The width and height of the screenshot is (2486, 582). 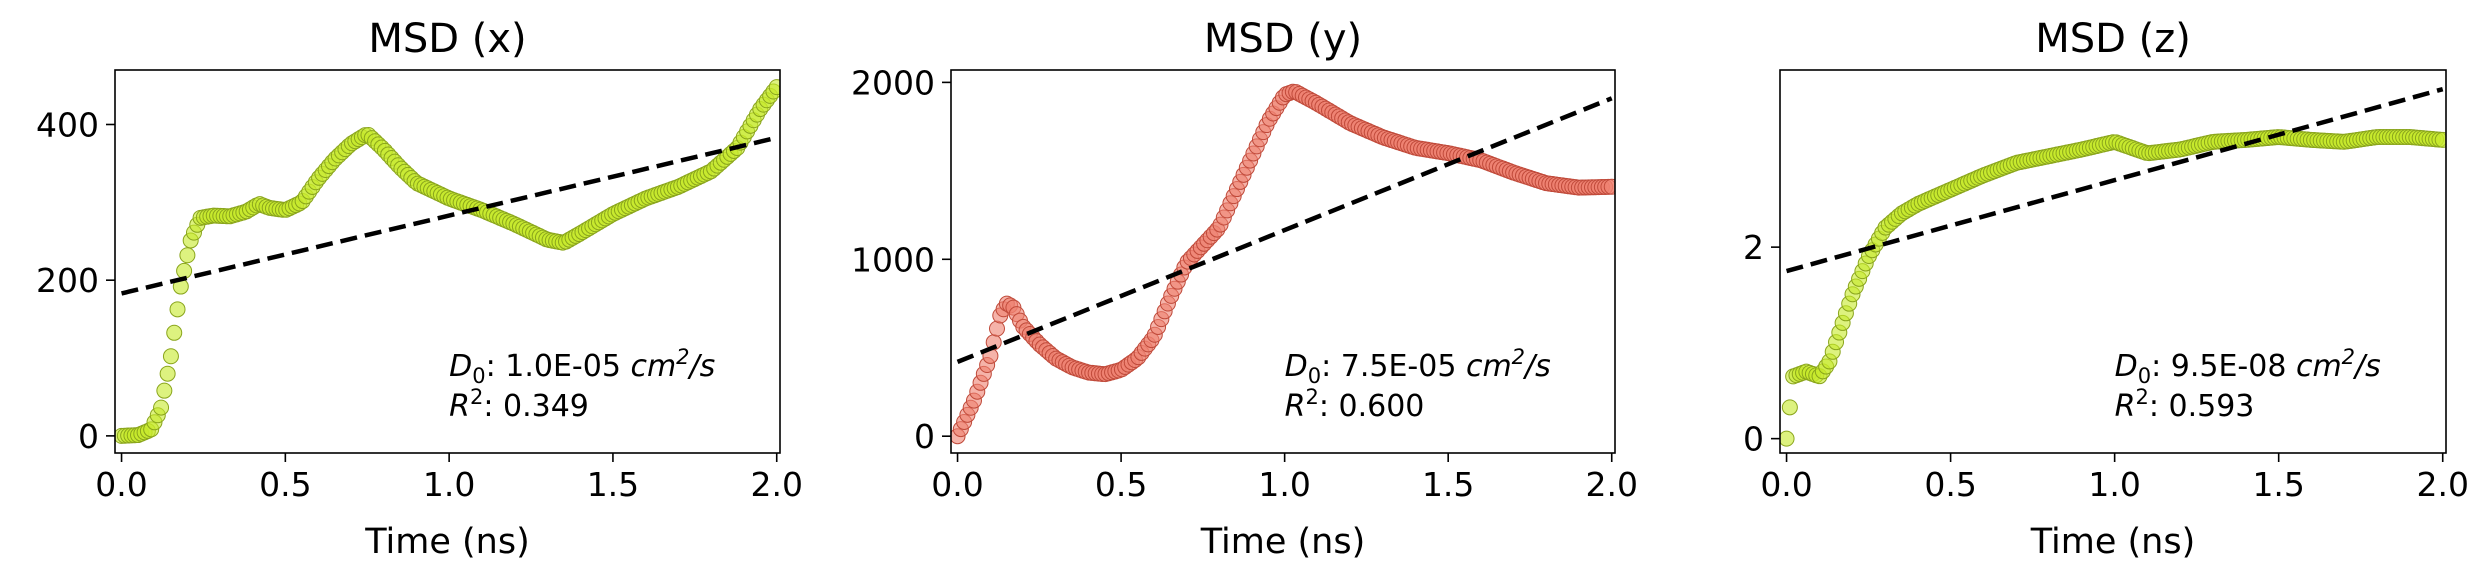 What do you see at coordinates (893, 259) in the screenshot?
I see `y-tick-label: 1000` at bounding box center [893, 259].